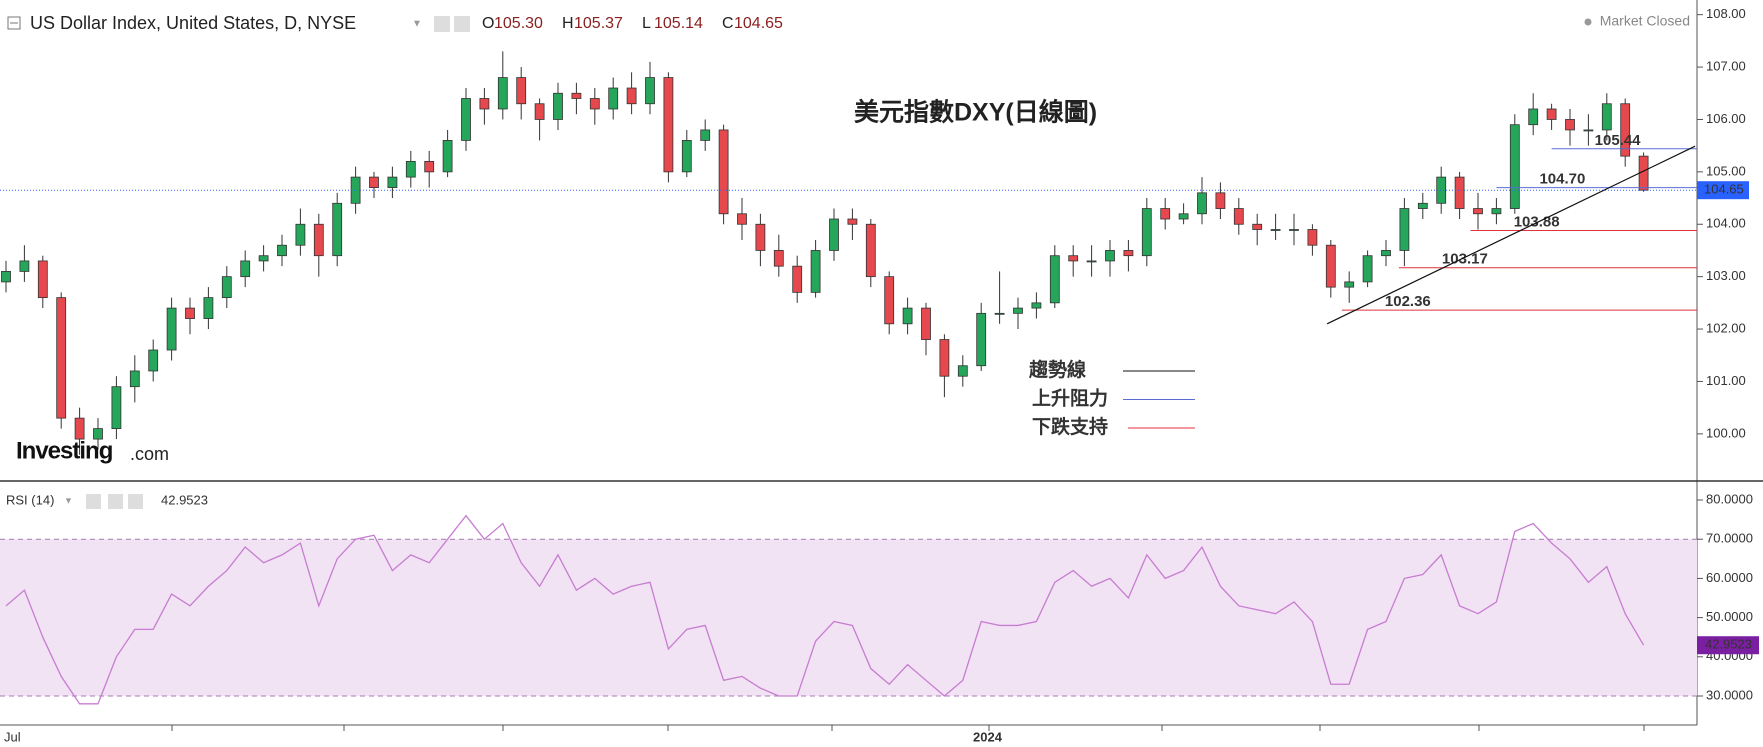 This screenshot has width=1763, height=747. I want to click on y-tick-label: 103.00, so click(1726, 275).